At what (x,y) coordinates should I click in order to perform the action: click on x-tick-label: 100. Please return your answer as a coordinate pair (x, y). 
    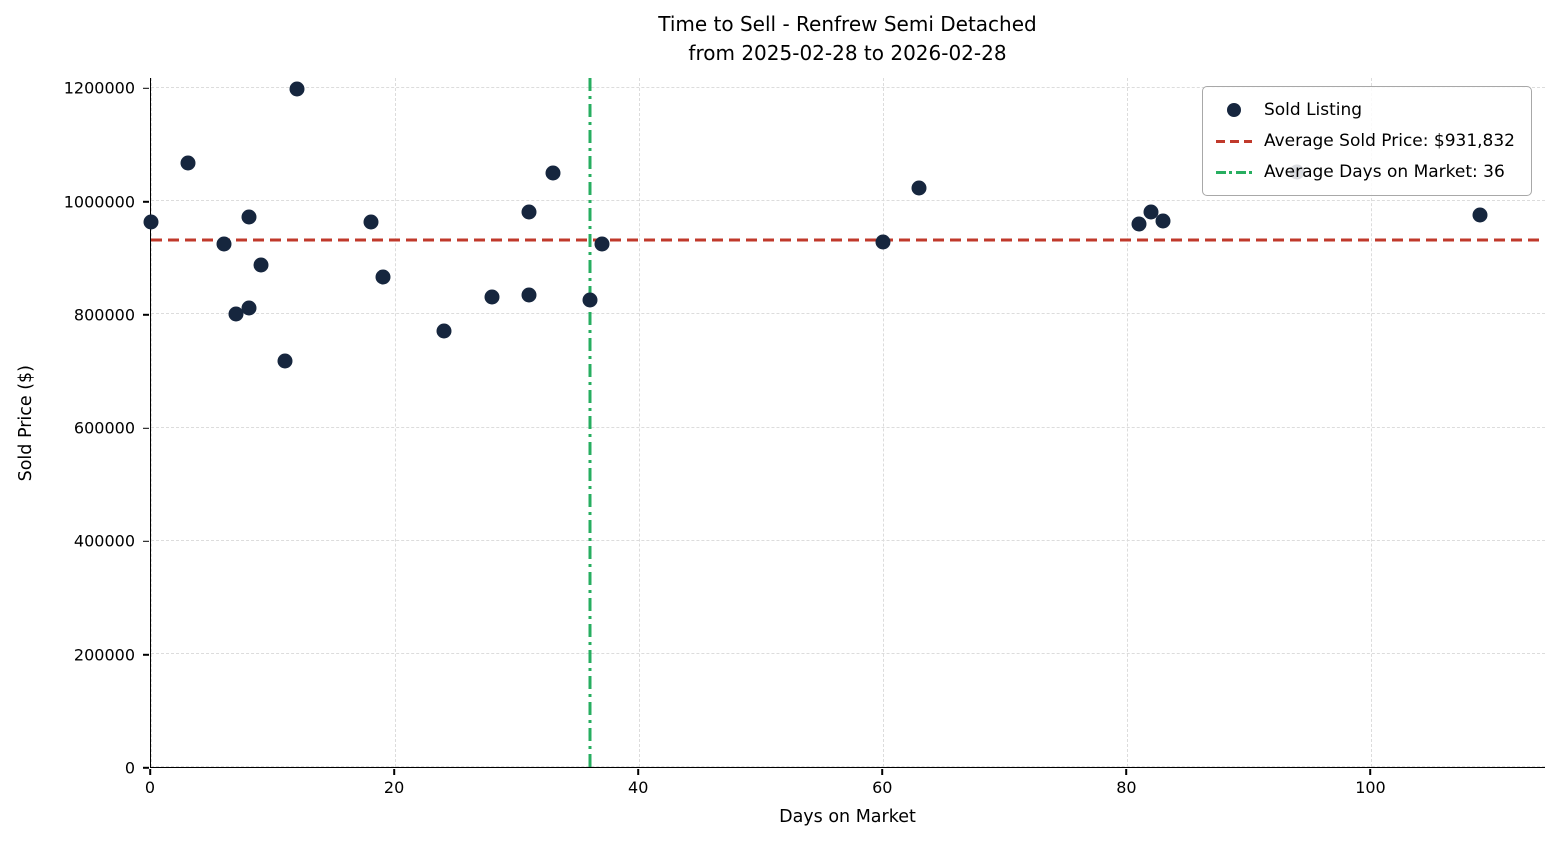
    Looking at the image, I should click on (1370, 787).